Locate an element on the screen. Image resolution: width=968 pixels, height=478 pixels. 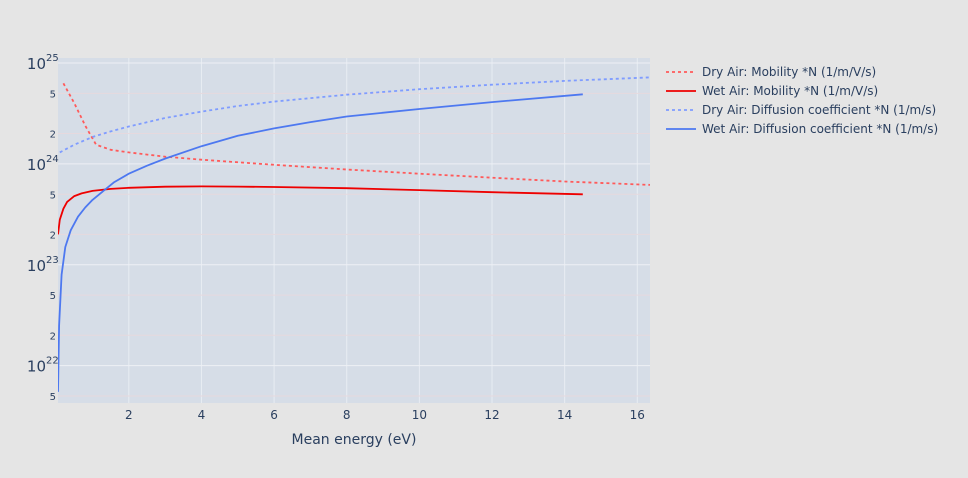
legend-item-label: Dry Air: Mobility *N (1/m/V/s) is located at coordinates (789, 72).